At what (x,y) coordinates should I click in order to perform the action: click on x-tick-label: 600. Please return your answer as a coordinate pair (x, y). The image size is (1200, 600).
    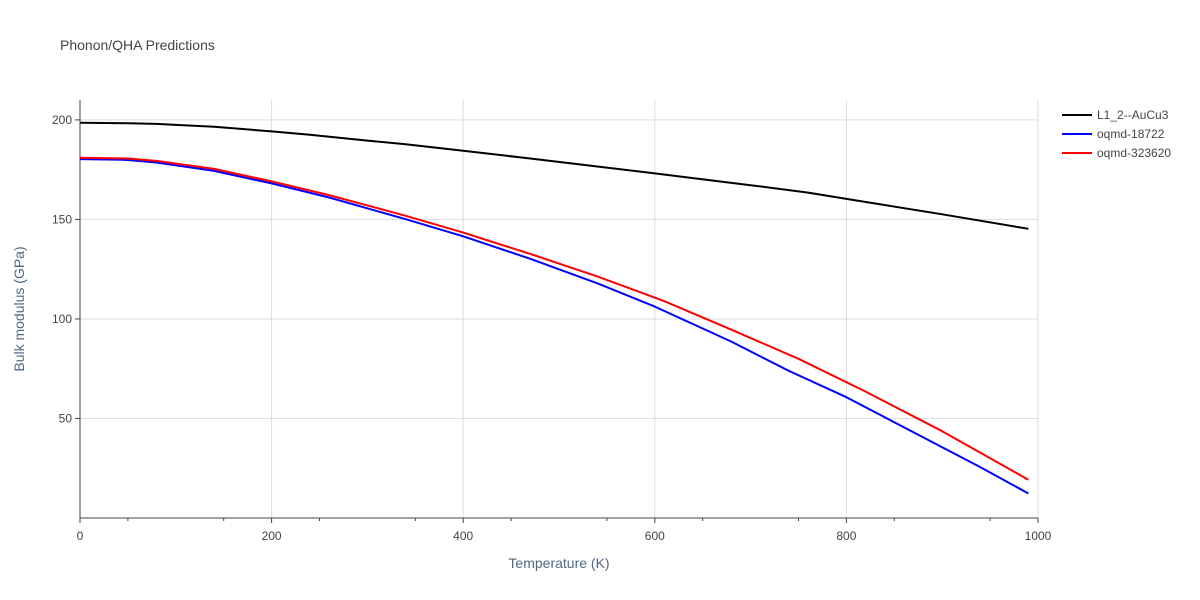
    Looking at the image, I should click on (655, 536).